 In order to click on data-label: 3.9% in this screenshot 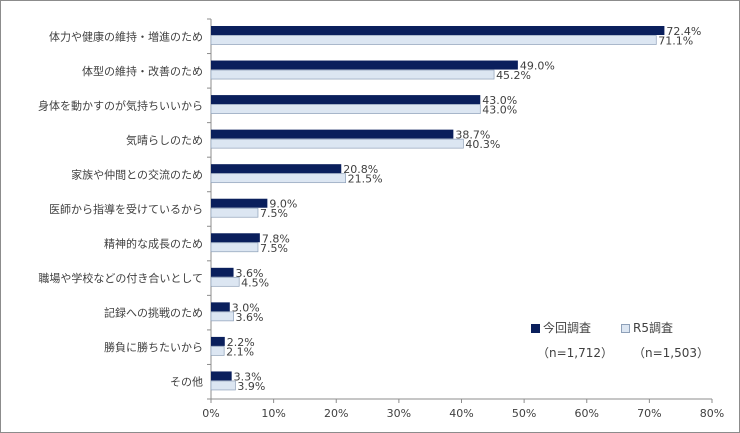, I will do `click(251, 386)`.